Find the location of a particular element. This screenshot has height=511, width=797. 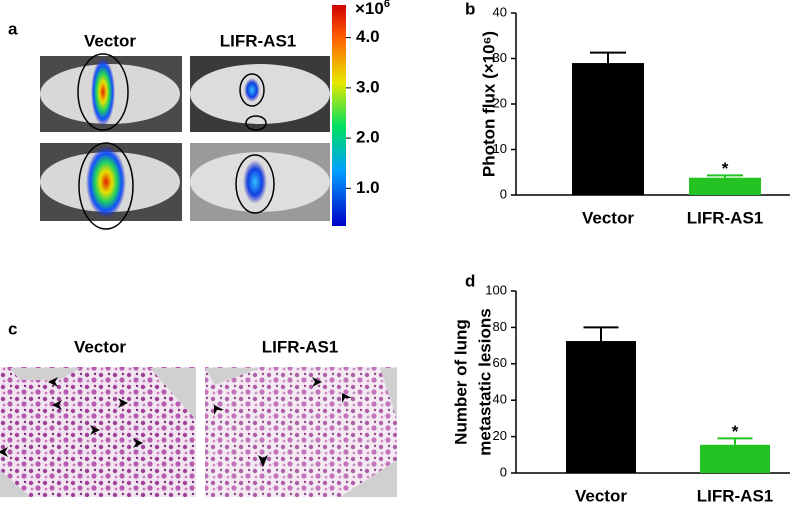

colorbar-tick-label: 1.0 is located at coordinates (368, 187).